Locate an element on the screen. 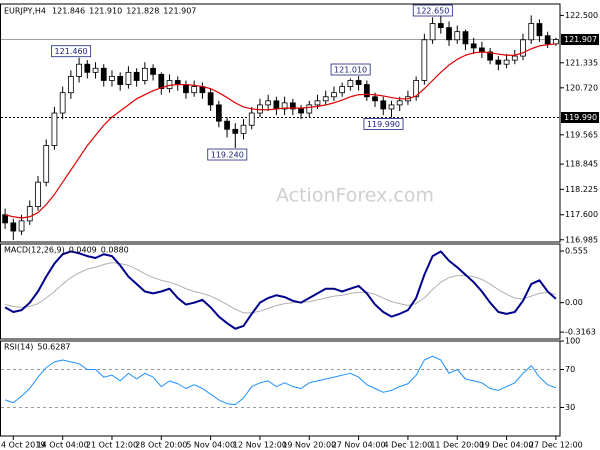 This screenshot has width=600, height=450. indicator-title: MACD(12,26,9) is located at coordinates (34, 250).